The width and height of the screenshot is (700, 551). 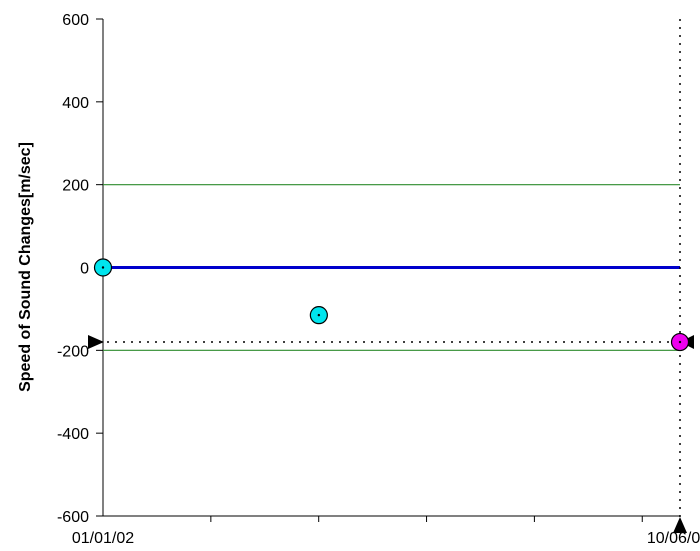 What do you see at coordinates (680, 525) in the screenshot?
I see `cursor-bottom-arrow` at bounding box center [680, 525].